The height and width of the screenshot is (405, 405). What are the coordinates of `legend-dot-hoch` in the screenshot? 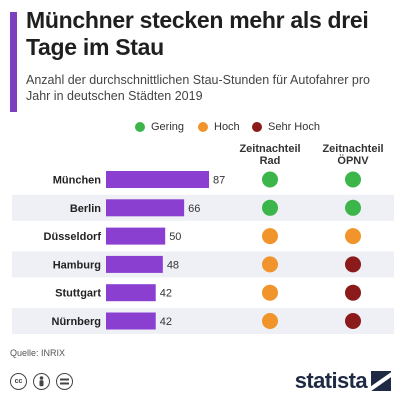 It's located at (203, 127).